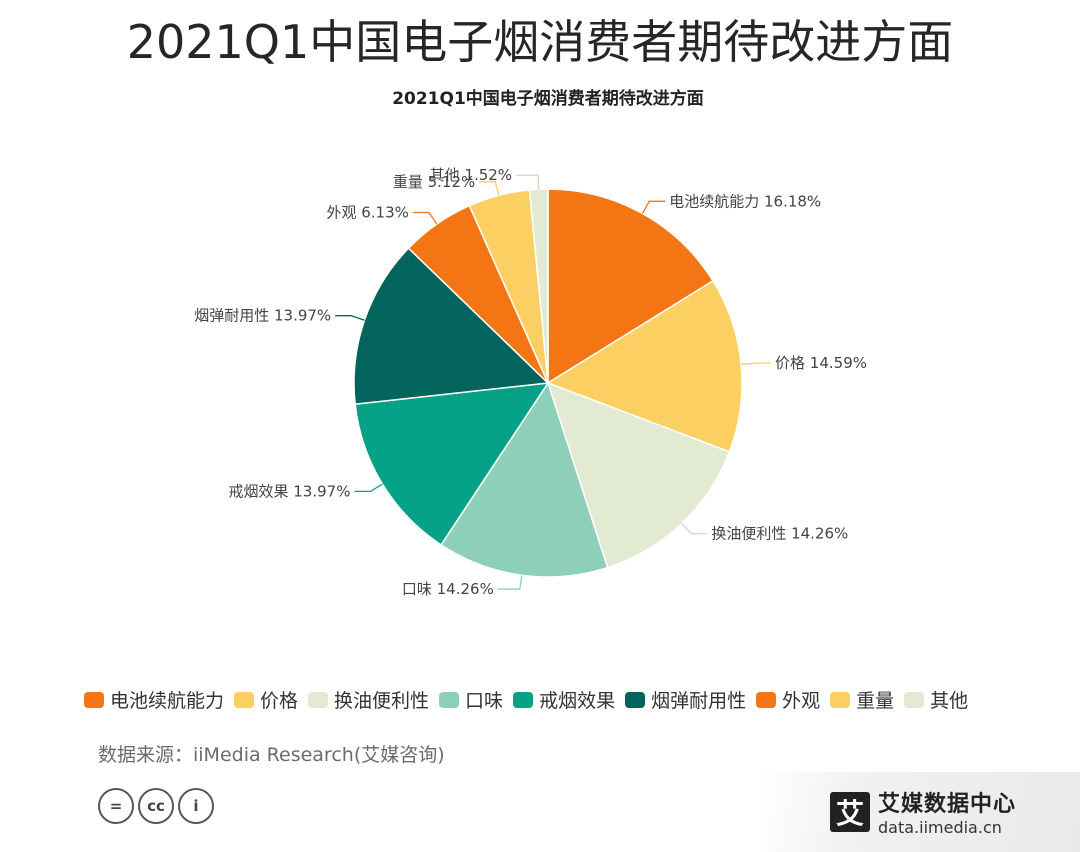 The width and height of the screenshot is (1080, 852). What do you see at coordinates (540, 42) in the screenshot?
I see `page-title: 2021Q1中国电子烟消费者期待改进方面` at bounding box center [540, 42].